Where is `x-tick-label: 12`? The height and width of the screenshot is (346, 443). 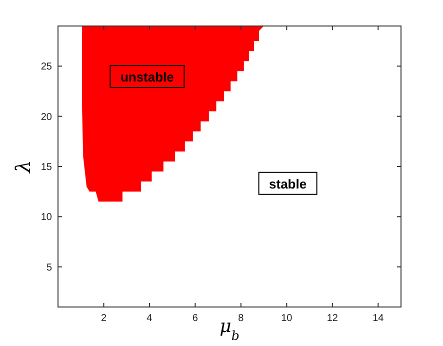
x-tick-label: 12 is located at coordinates (332, 318).